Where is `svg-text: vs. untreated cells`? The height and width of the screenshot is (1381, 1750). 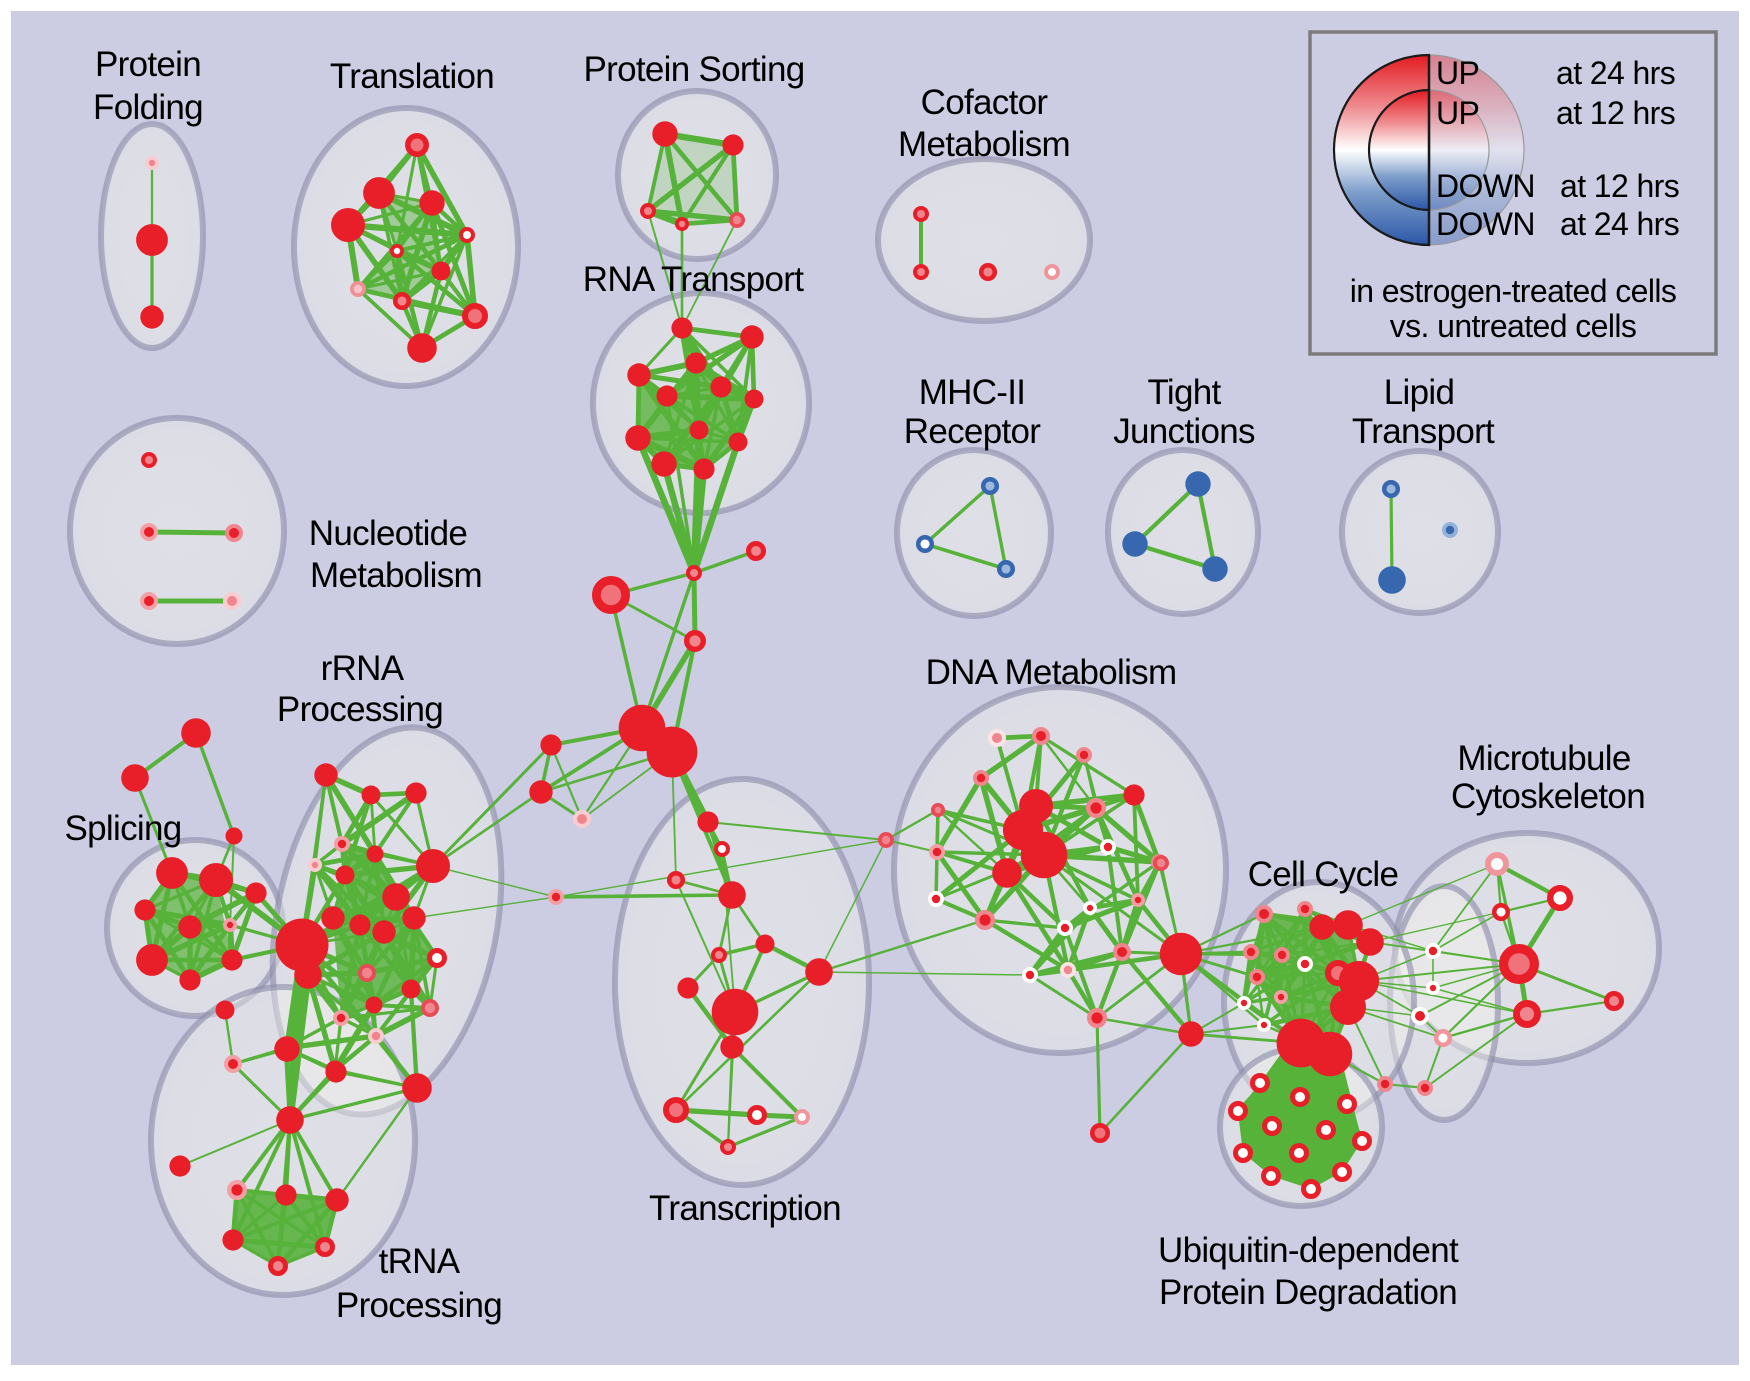 svg-text: vs. untreated cells is located at coordinates (1513, 326).